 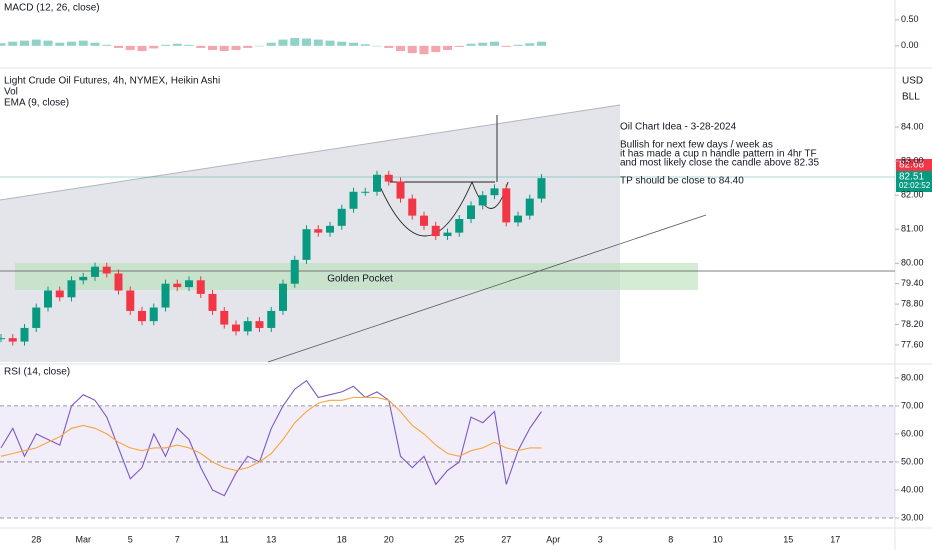 I want to click on y-tick-label: 77.60, so click(x=912, y=344).